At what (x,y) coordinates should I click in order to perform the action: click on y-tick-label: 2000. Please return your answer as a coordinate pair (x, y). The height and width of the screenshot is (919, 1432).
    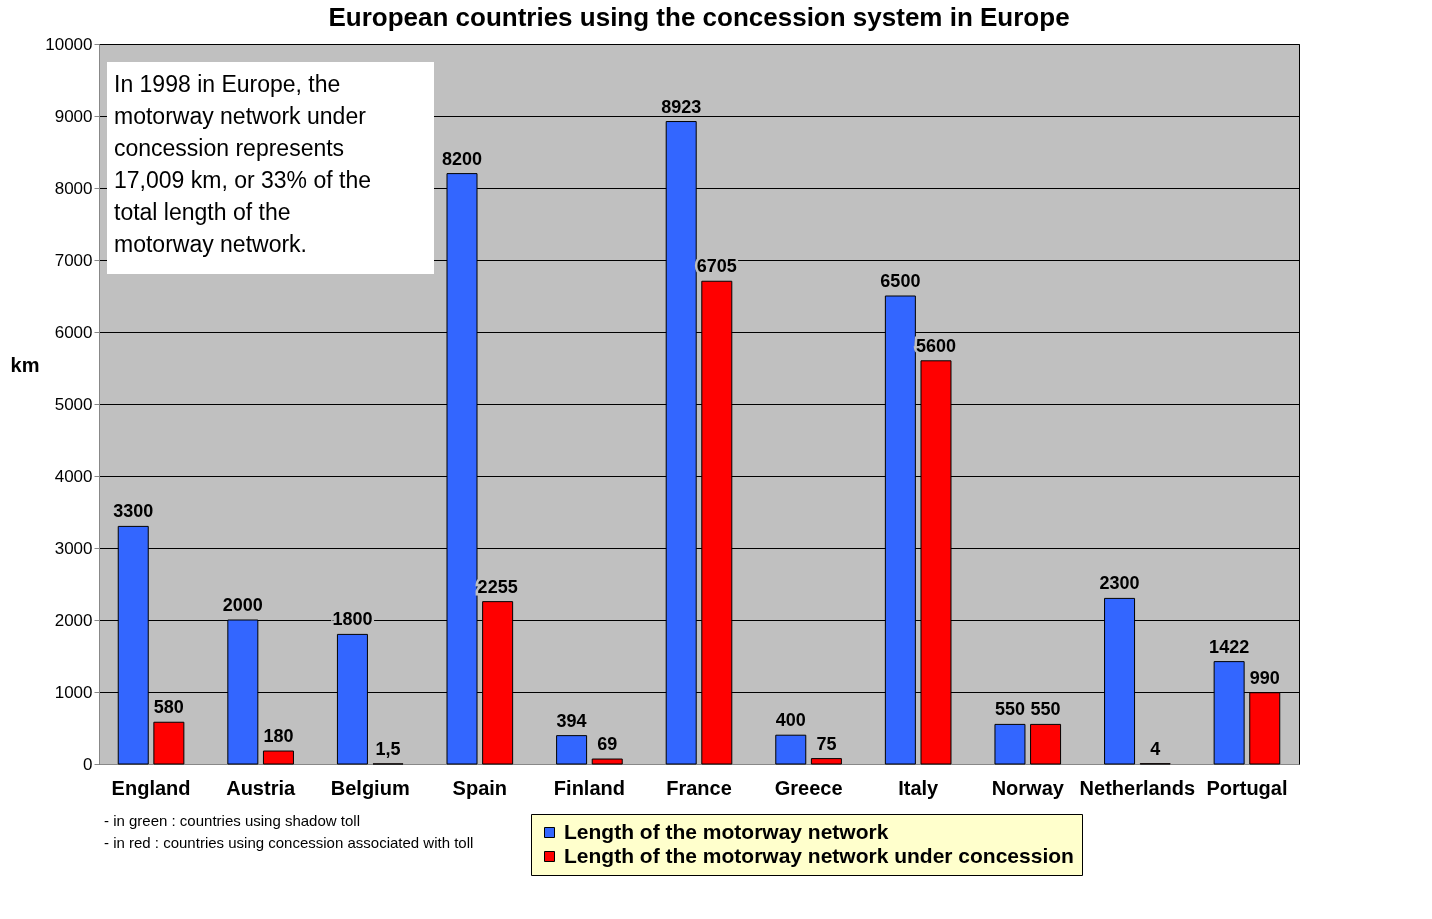
    Looking at the image, I should click on (73, 620).